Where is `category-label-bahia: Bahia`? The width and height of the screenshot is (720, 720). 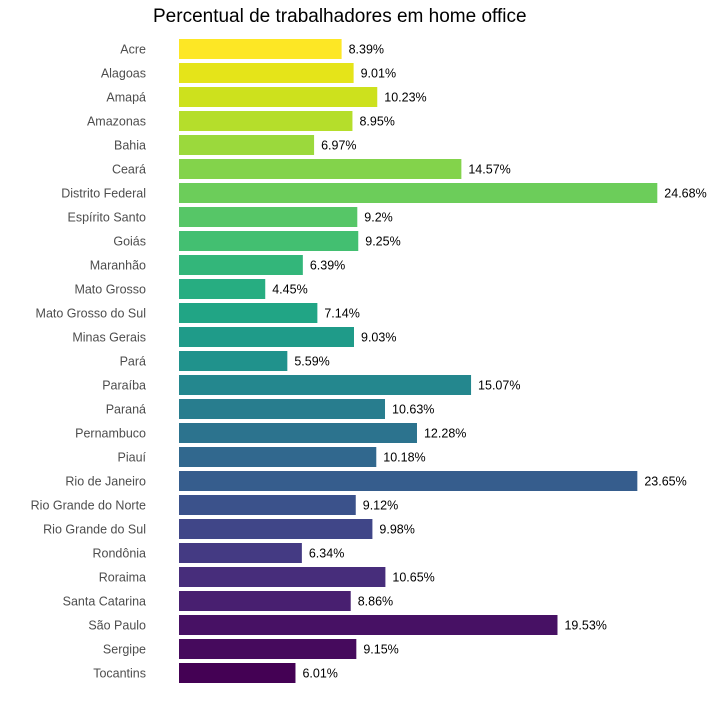 category-label-bahia: Bahia is located at coordinates (130, 146).